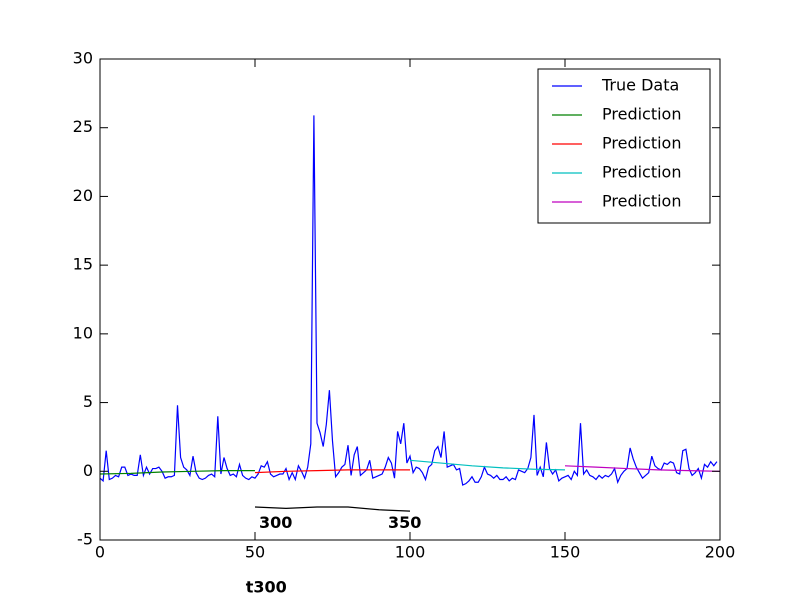  What do you see at coordinates (332, 509) in the screenshot?
I see `extra-line` at bounding box center [332, 509].